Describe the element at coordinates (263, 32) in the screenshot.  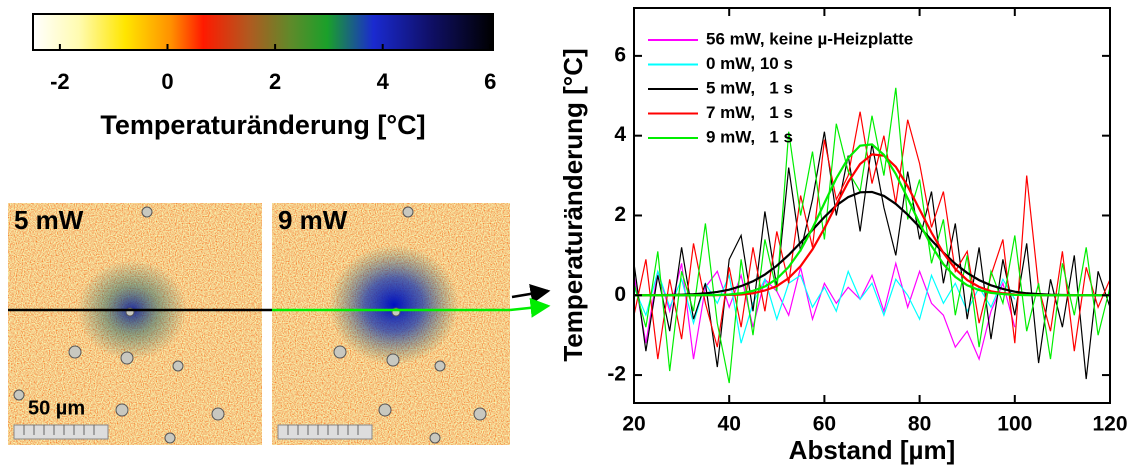
I see `colorbar` at that location.